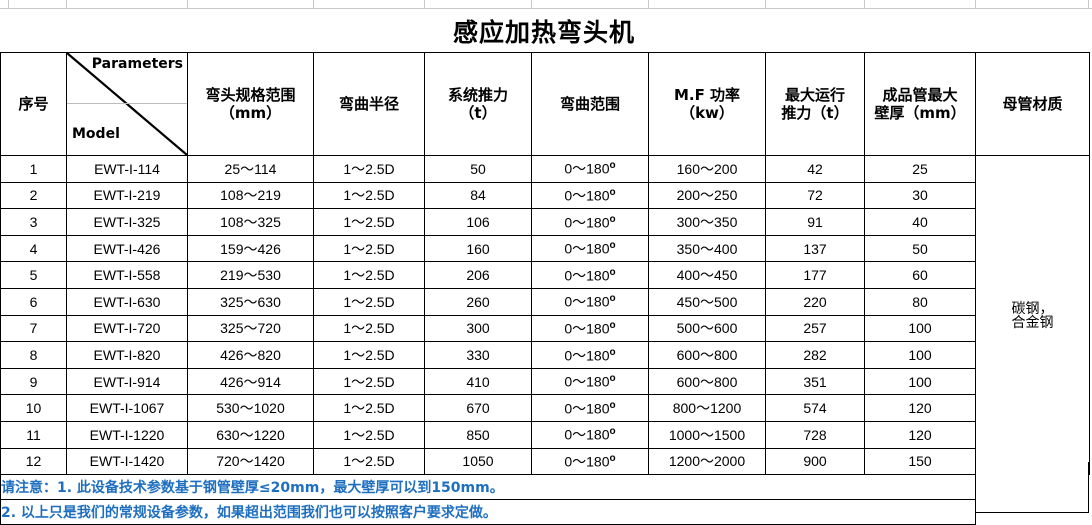 This screenshot has height=525, width=1092. What do you see at coordinates (815, 195) in the screenshot?
I see `cell-maxthrust: 72` at bounding box center [815, 195].